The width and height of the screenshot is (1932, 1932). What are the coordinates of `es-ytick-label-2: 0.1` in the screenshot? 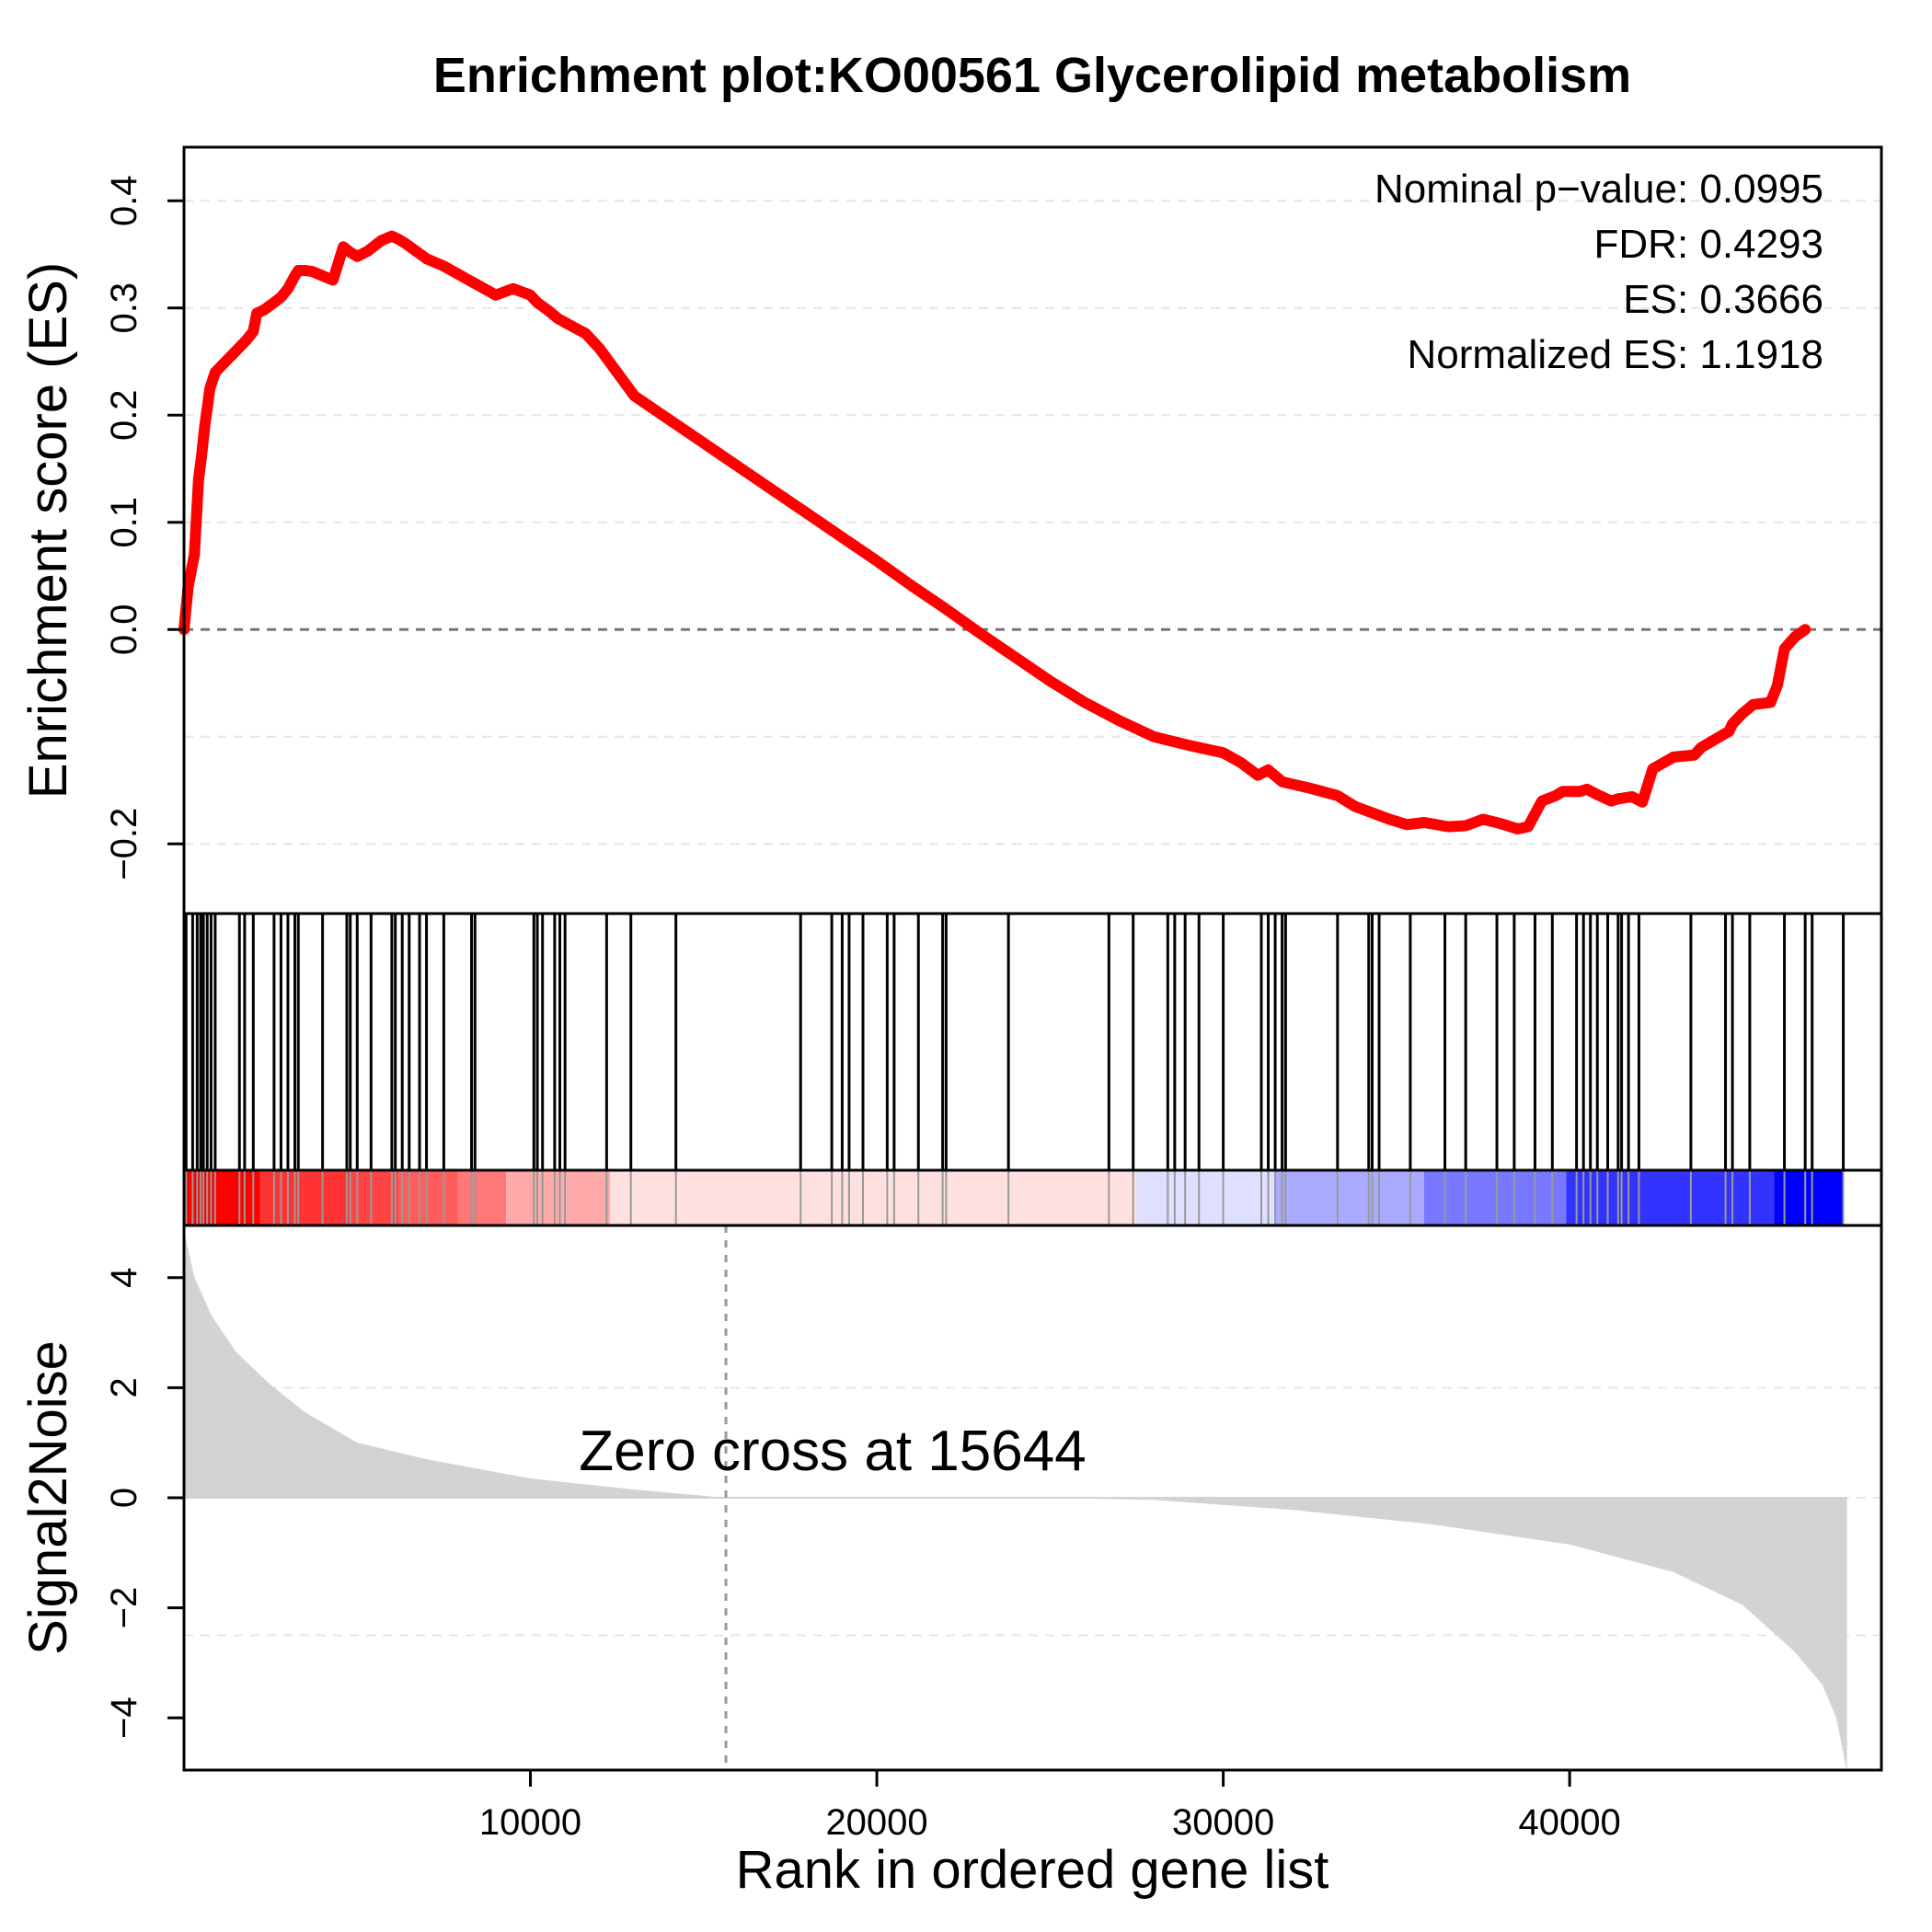 It's located at (124, 522).